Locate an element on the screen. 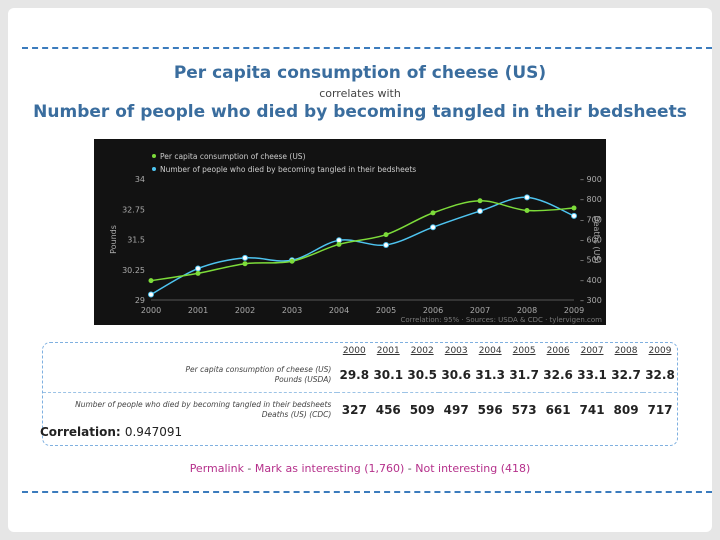  left-axis-label: Pounds is located at coordinates (113, 239).